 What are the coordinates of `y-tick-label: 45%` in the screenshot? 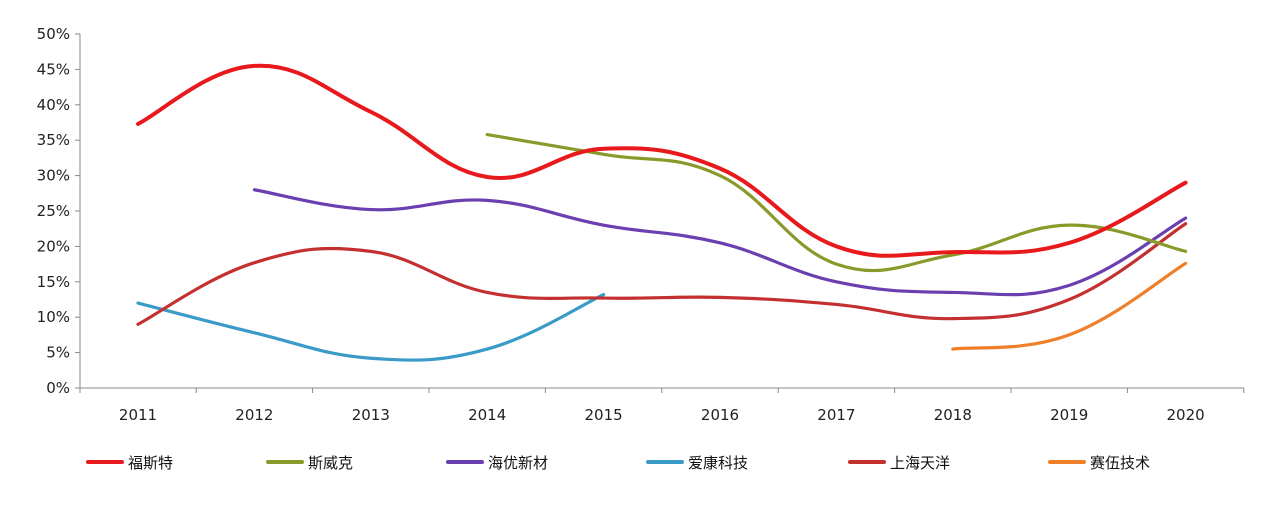 It's located at (53, 69).